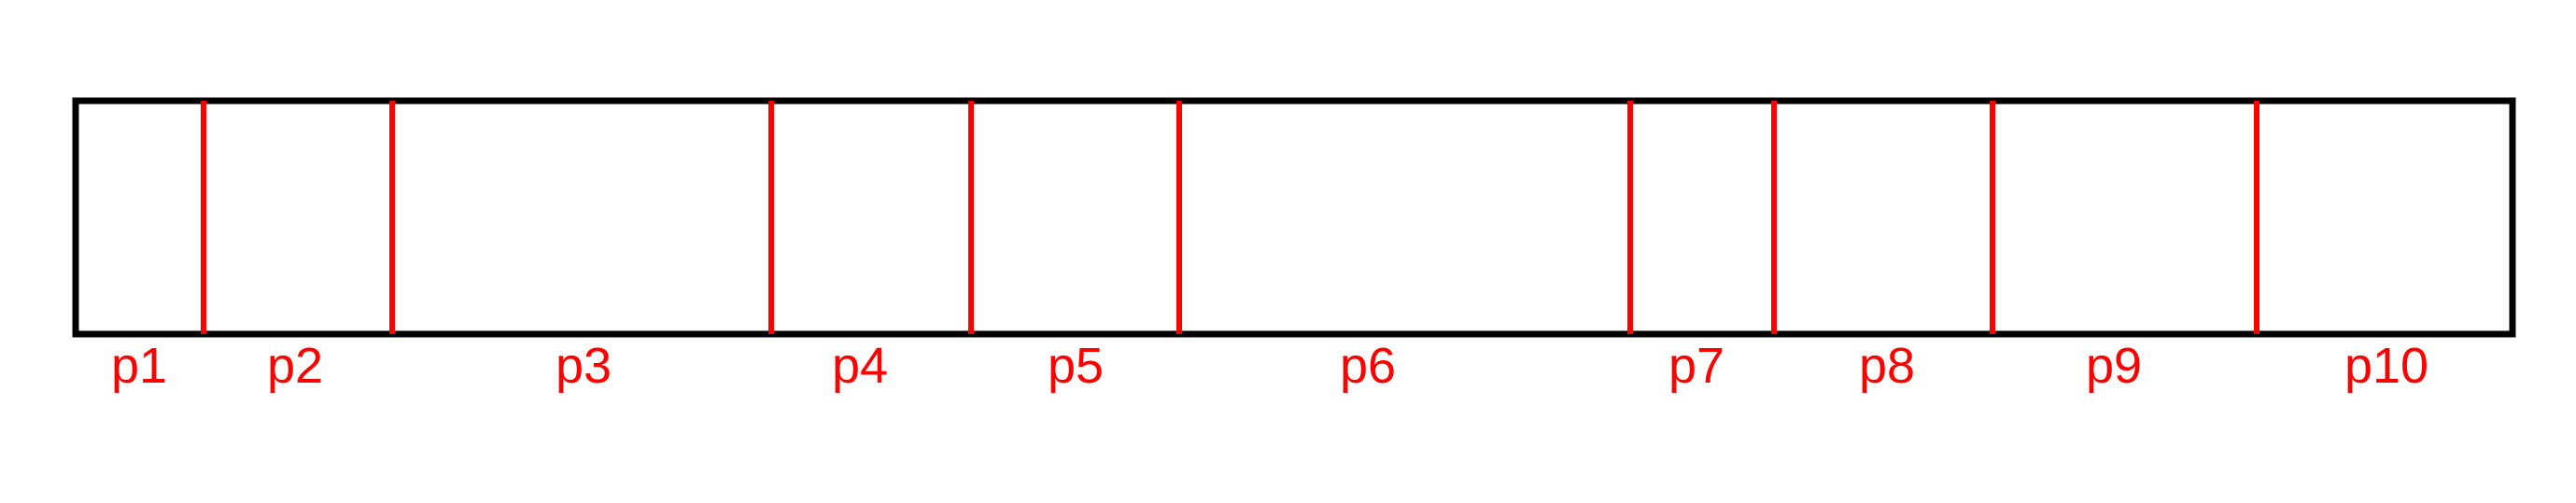 The image size is (2576, 503). I want to click on partition-label-p3: p3, so click(584, 366).